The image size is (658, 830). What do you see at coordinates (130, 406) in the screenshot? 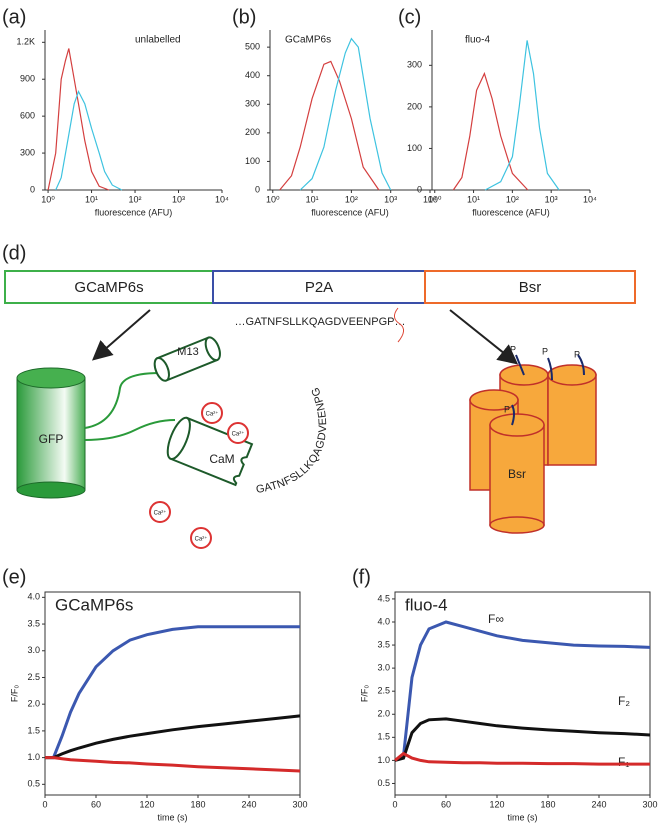
I see `linker` at bounding box center [130, 406].